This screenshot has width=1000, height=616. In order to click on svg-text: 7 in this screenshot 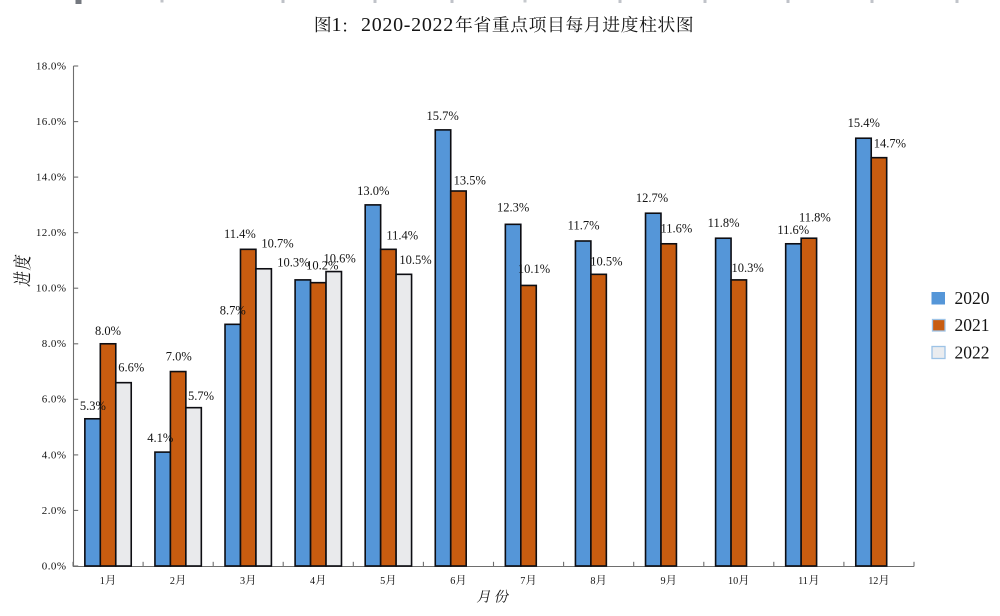, I will do `click(522, 581)`.